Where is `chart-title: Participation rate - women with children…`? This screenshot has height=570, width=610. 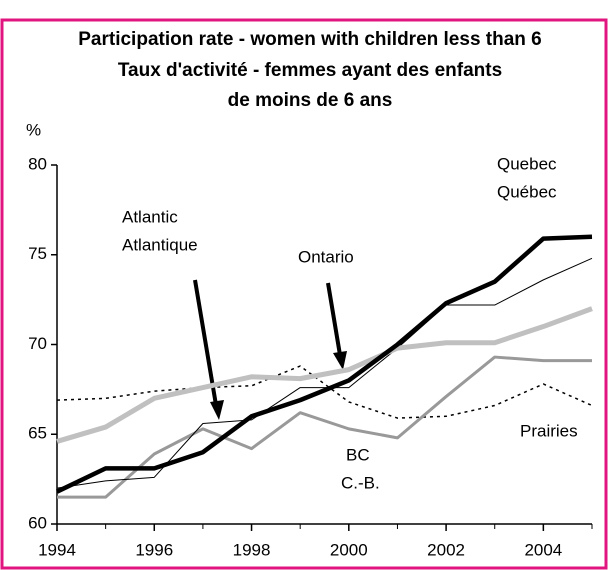 chart-title: Participation rate - women with children… is located at coordinates (310, 39).